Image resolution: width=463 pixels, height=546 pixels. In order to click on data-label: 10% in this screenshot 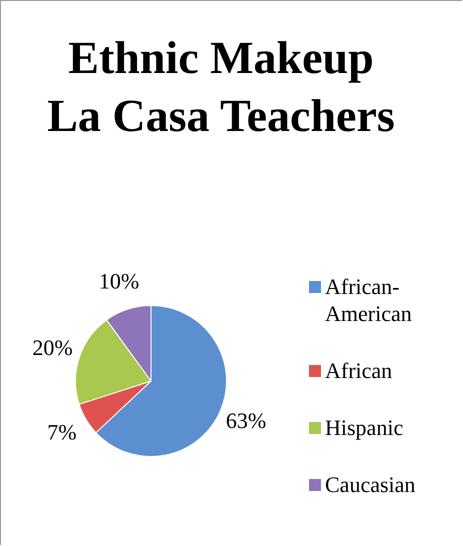, I will do `click(119, 281)`.